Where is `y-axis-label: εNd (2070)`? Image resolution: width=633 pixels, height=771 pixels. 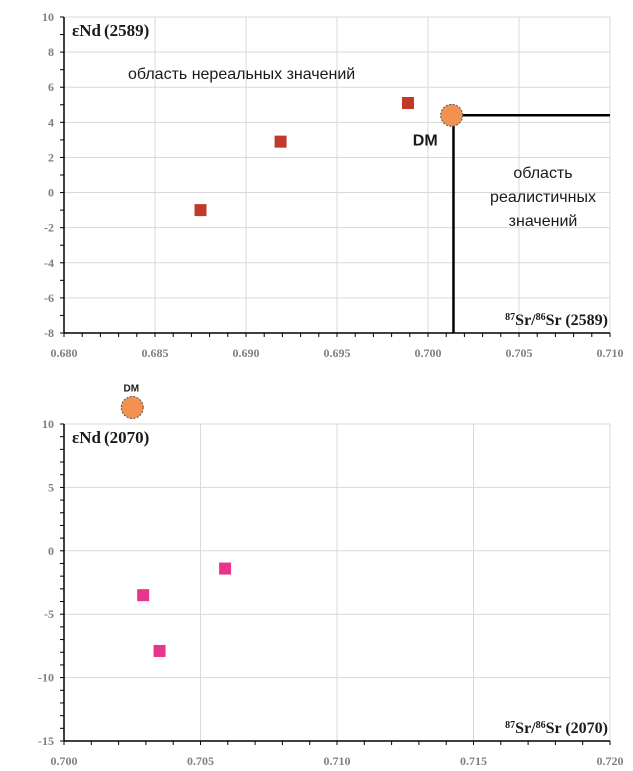 y-axis-label: εNd (2070) is located at coordinates (110, 437).